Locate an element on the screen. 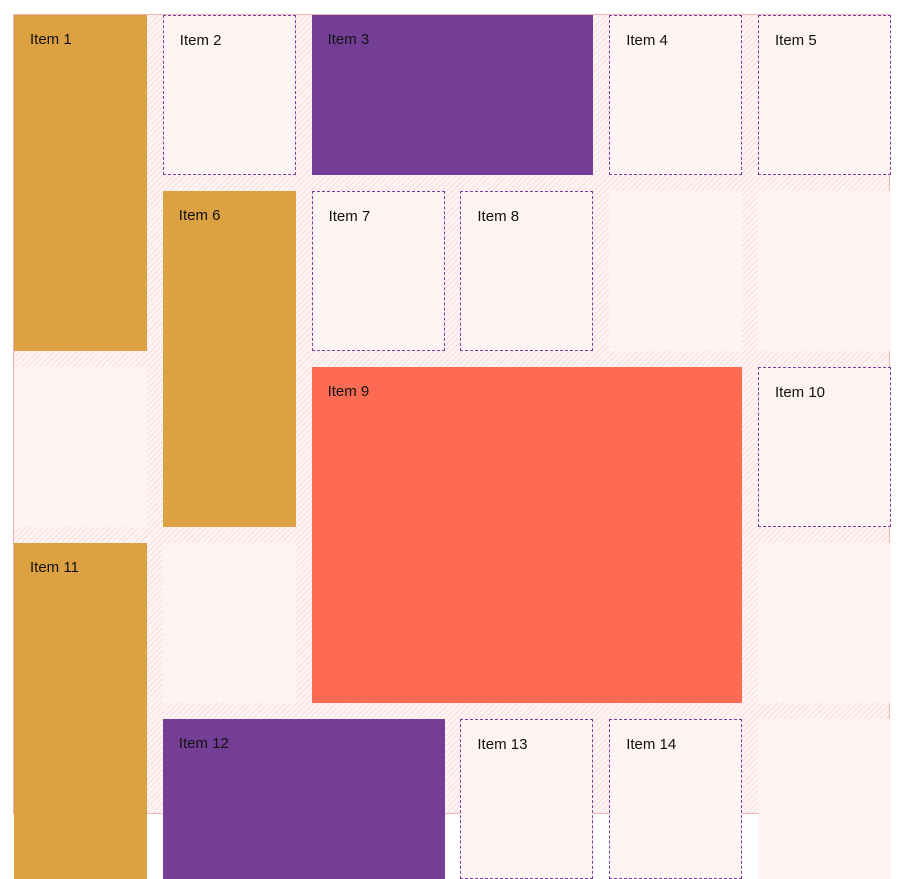 This screenshot has width=904, height=879. grid-item-14: Item 14 is located at coordinates (676, 799).